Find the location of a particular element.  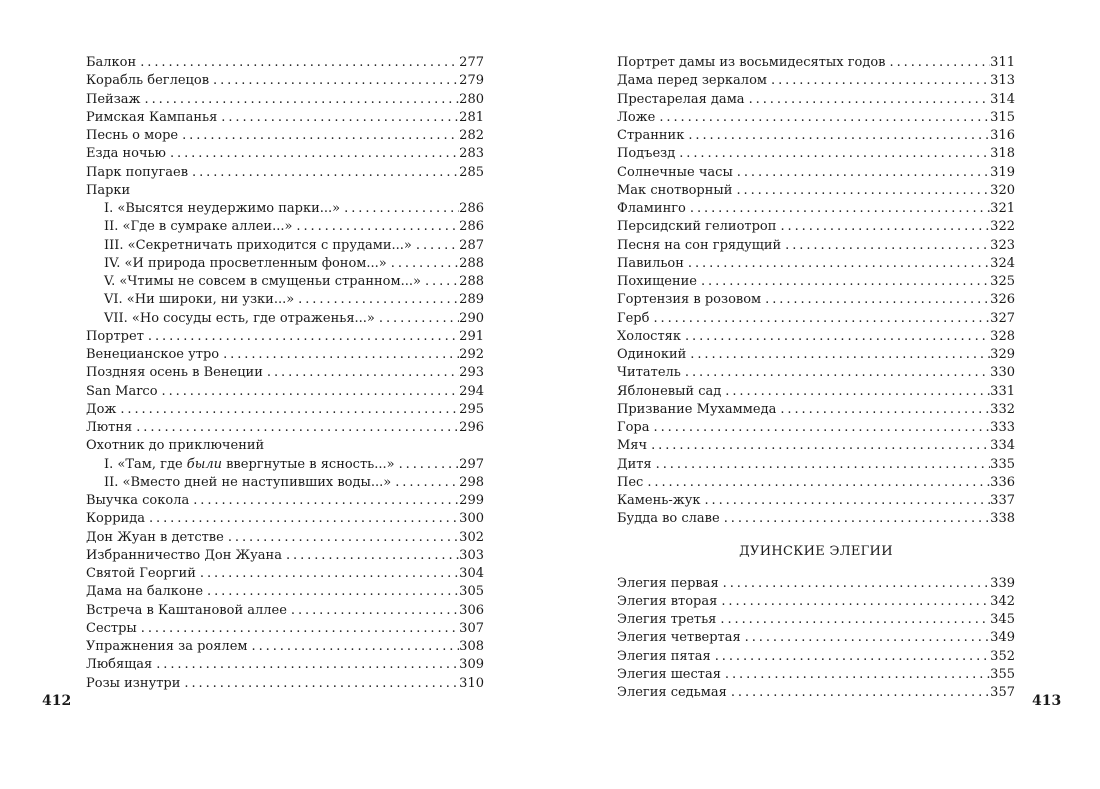

toc-entry: Элегия первая 339 is located at coordinates (816, 584).